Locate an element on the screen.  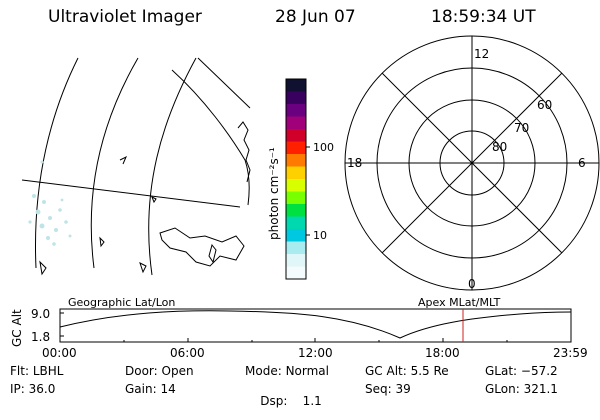
color-tick-label-10: 10 is located at coordinates (320, 235).